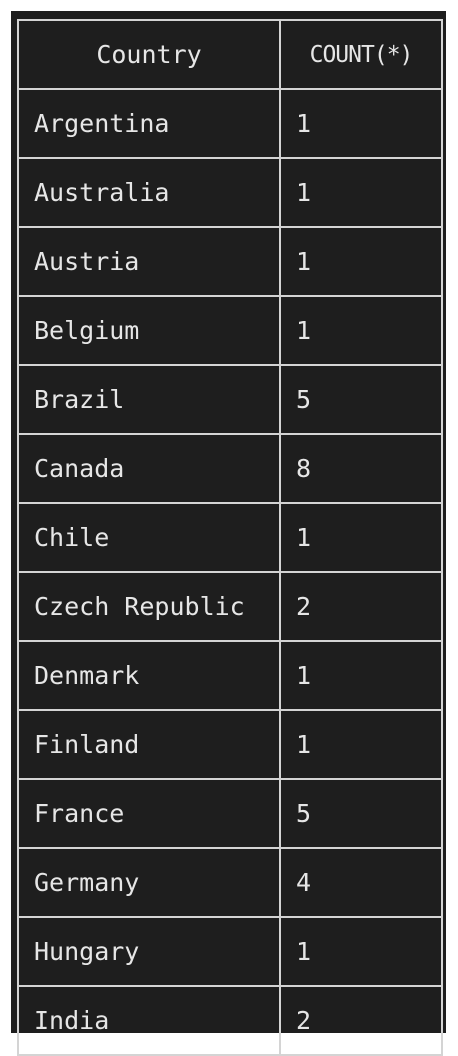 The height and width of the screenshot is (1056, 458). I want to click on count-cell: 8, so click(361, 468).